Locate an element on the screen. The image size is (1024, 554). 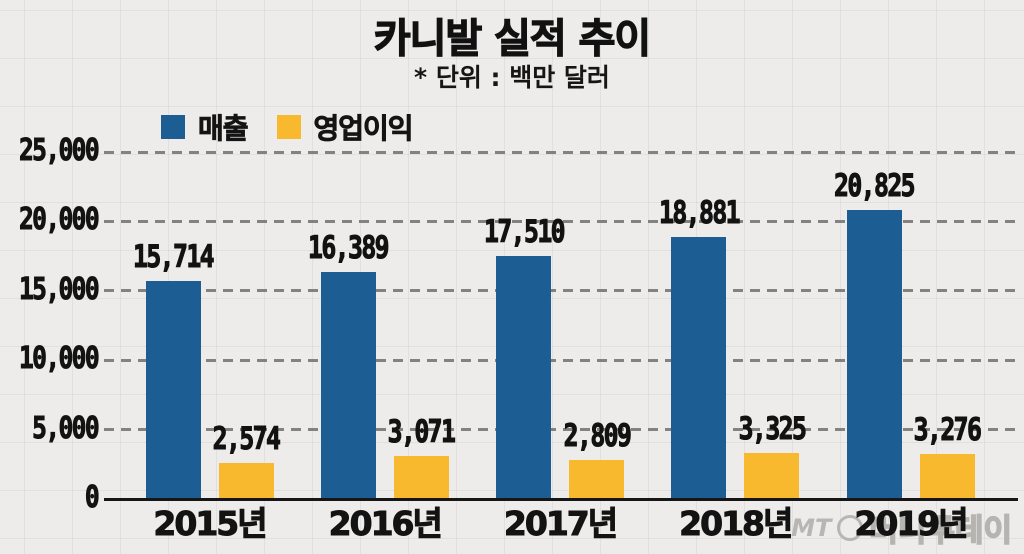
bar-매출-2015년 is located at coordinates (173, 389).